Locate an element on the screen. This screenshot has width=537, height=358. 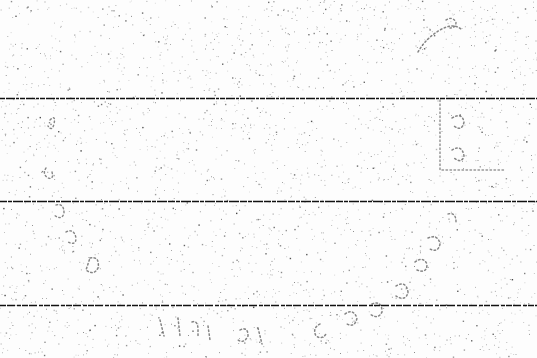
horizontal-rule-bottom is located at coordinates (268, 305).